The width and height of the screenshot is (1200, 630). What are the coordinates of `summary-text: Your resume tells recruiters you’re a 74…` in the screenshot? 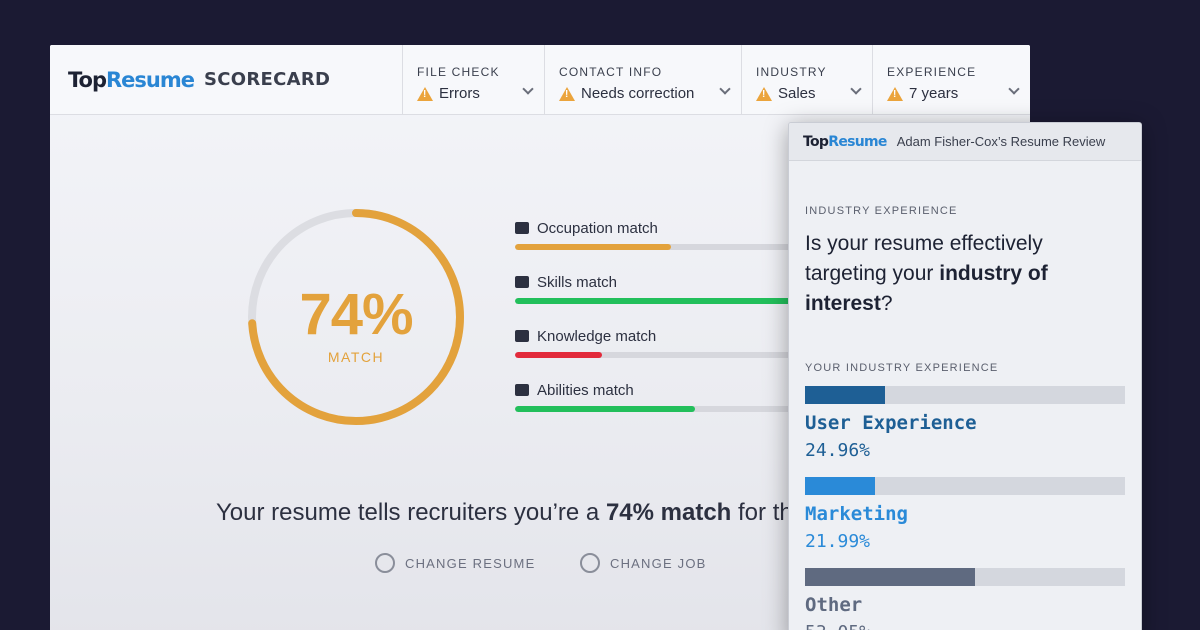 It's located at (504, 513).